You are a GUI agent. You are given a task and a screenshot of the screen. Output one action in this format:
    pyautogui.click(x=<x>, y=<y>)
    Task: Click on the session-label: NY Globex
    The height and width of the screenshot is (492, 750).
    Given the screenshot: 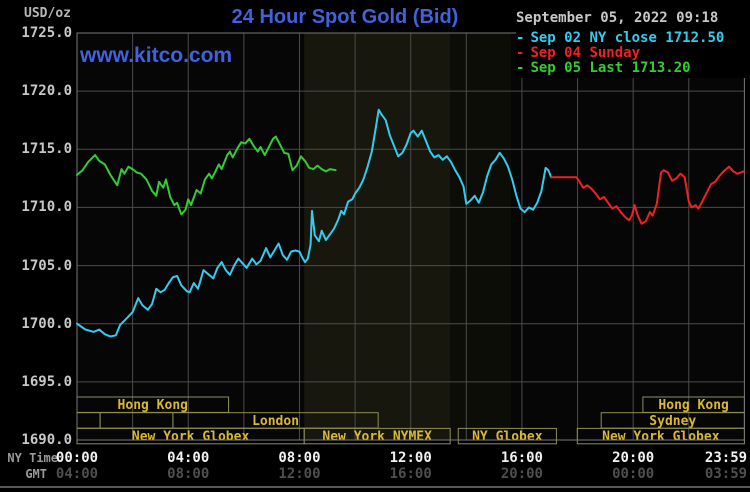 What is the action you would take?
    pyautogui.click(x=507, y=437)
    